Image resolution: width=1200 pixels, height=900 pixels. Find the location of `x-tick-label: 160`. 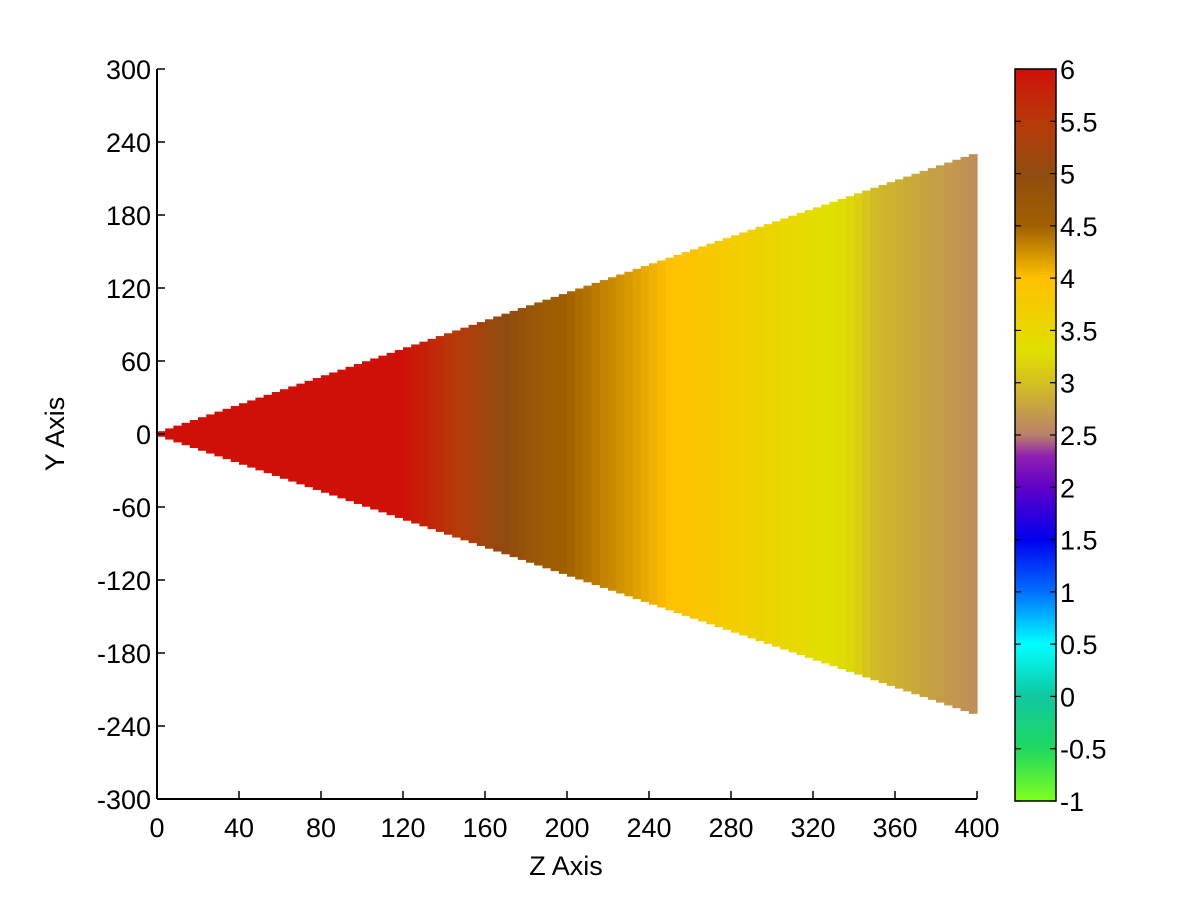

x-tick-label: 160 is located at coordinates (484, 828).